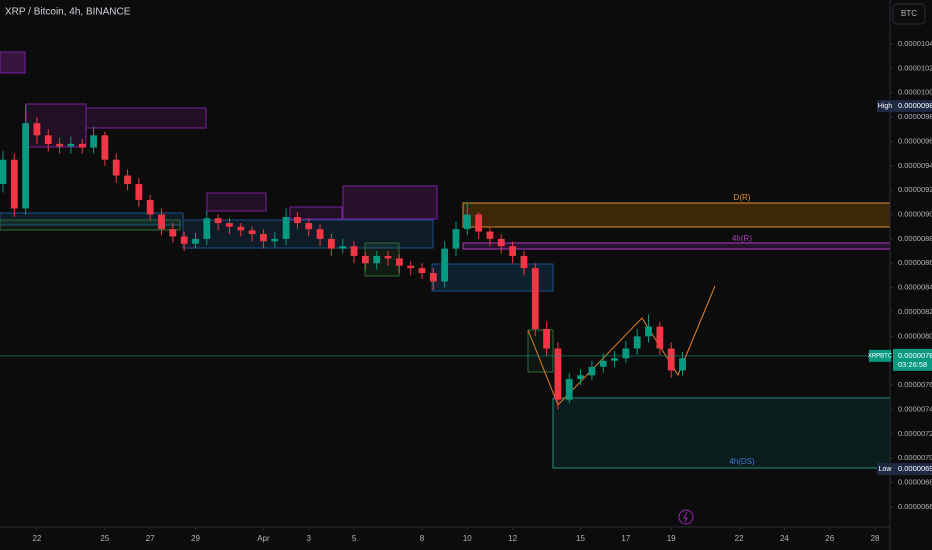 This screenshot has width=932, height=550. What do you see at coordinates (621, 345) in the screenshot?
I see `pattern-line` at bounding box center [621, 345].